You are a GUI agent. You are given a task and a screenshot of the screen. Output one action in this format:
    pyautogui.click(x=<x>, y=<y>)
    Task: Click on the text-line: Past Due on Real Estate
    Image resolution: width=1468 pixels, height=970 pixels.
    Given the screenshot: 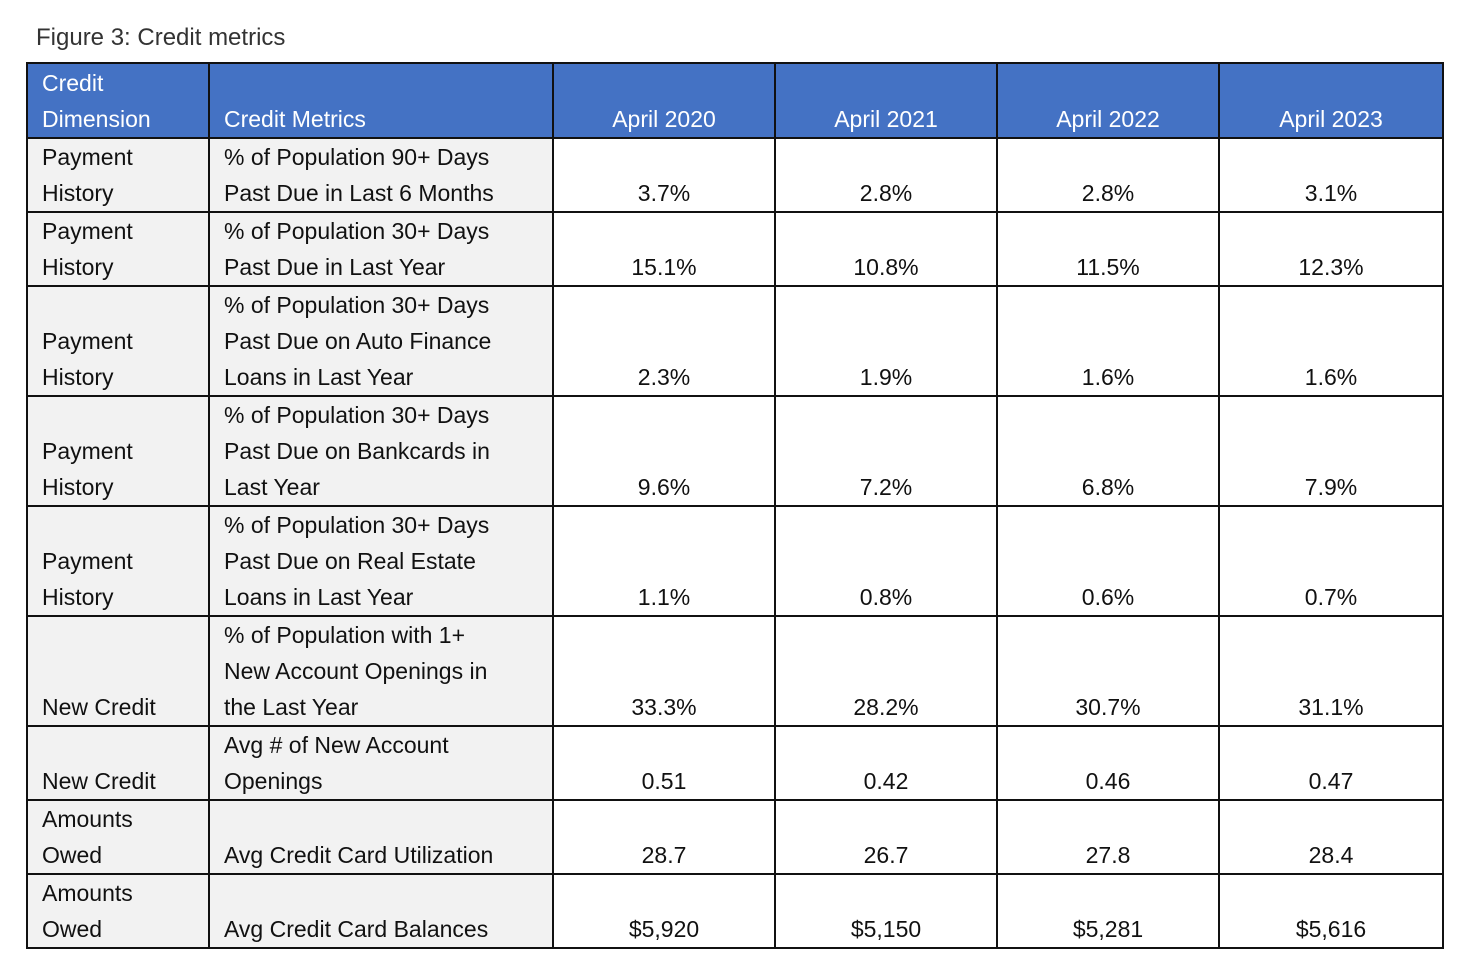 What is the action you would take?
    pyautogui.click(x=350, y=561)
    